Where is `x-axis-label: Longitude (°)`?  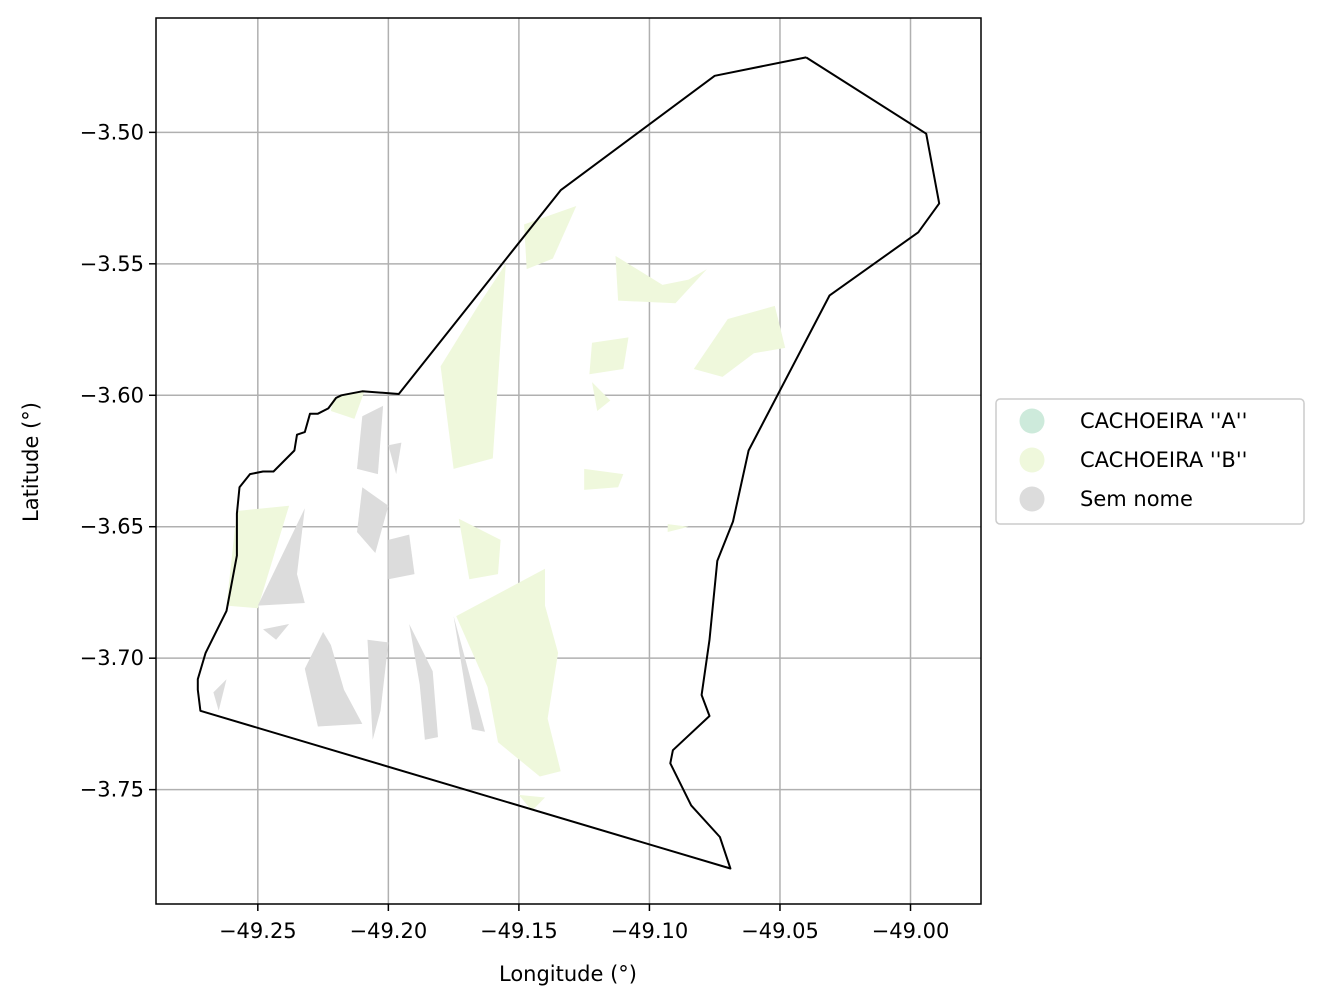
x-axis-label: Longitude (°) is located at coordinates (568, 974).